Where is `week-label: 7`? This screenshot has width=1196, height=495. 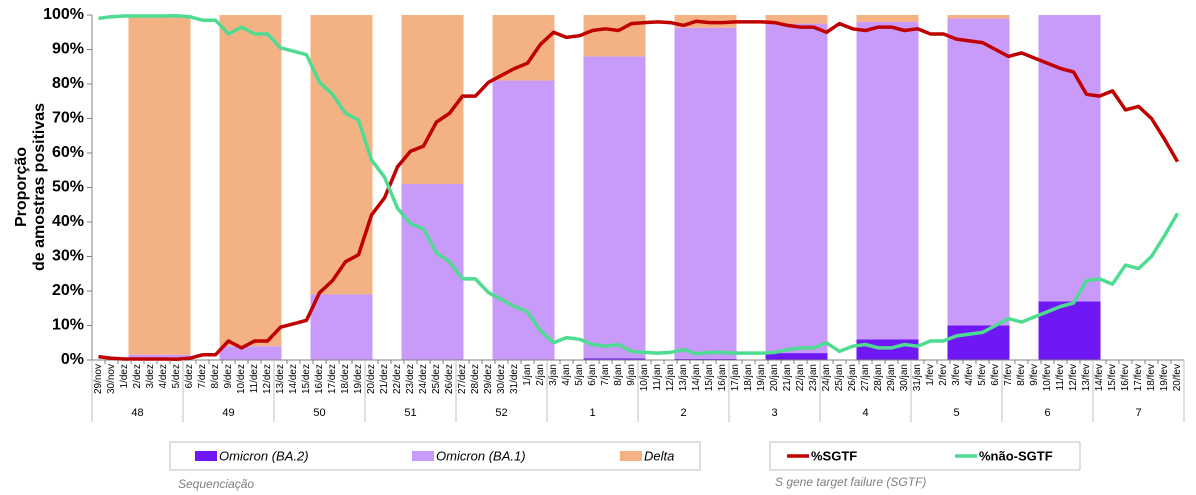 week-label: 7 is located at coordinates (1138, 413).